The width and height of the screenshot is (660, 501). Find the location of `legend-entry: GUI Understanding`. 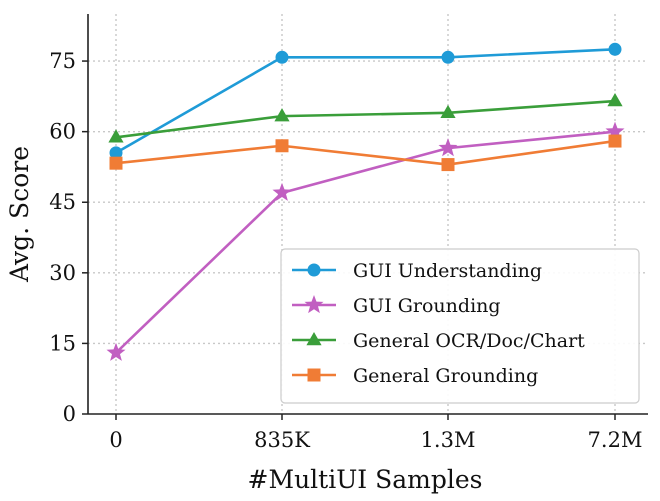

legend-entry: GUI Understanding is located at coordinates (417, 271).